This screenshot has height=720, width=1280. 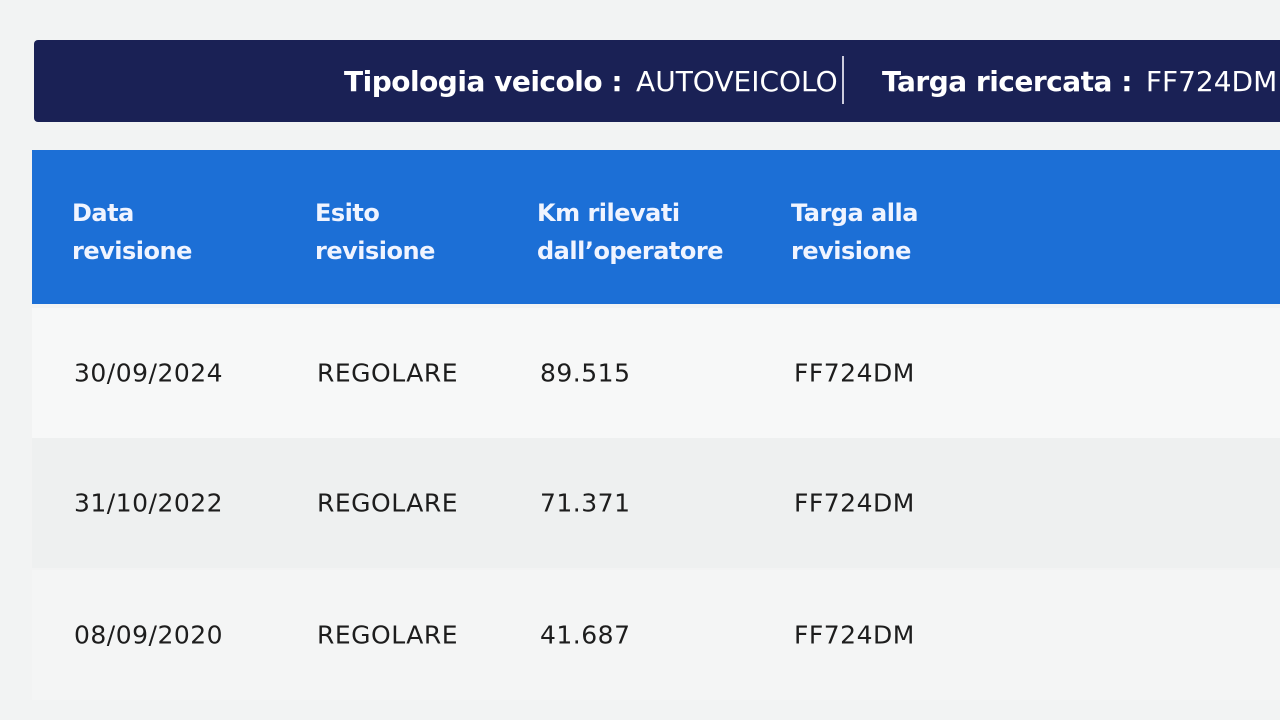 I want to click on vehicle-type: Tipologia veicolo : AUTOVEICOLO, so click(x=591, y=81).